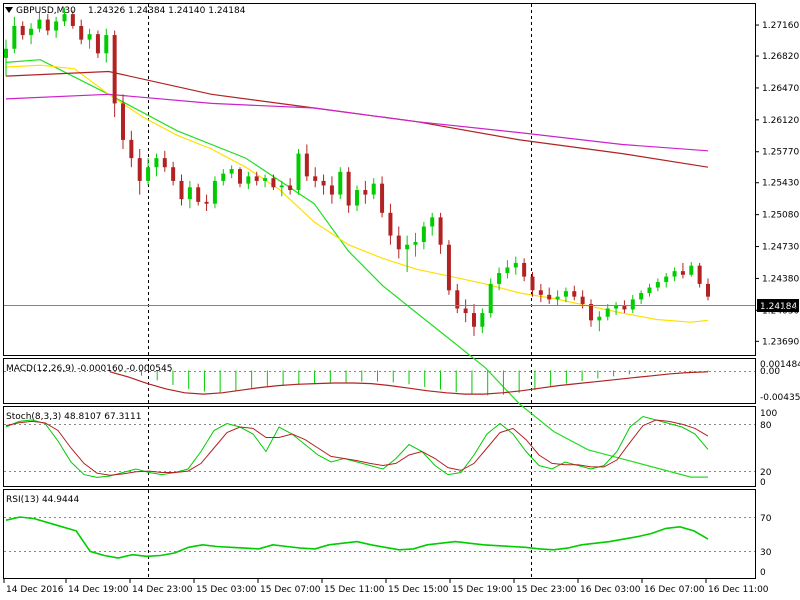  Describe the element at coordinates (780, 365) in the screenshot. I see `macd-tick-label: 0.001484` at that location.